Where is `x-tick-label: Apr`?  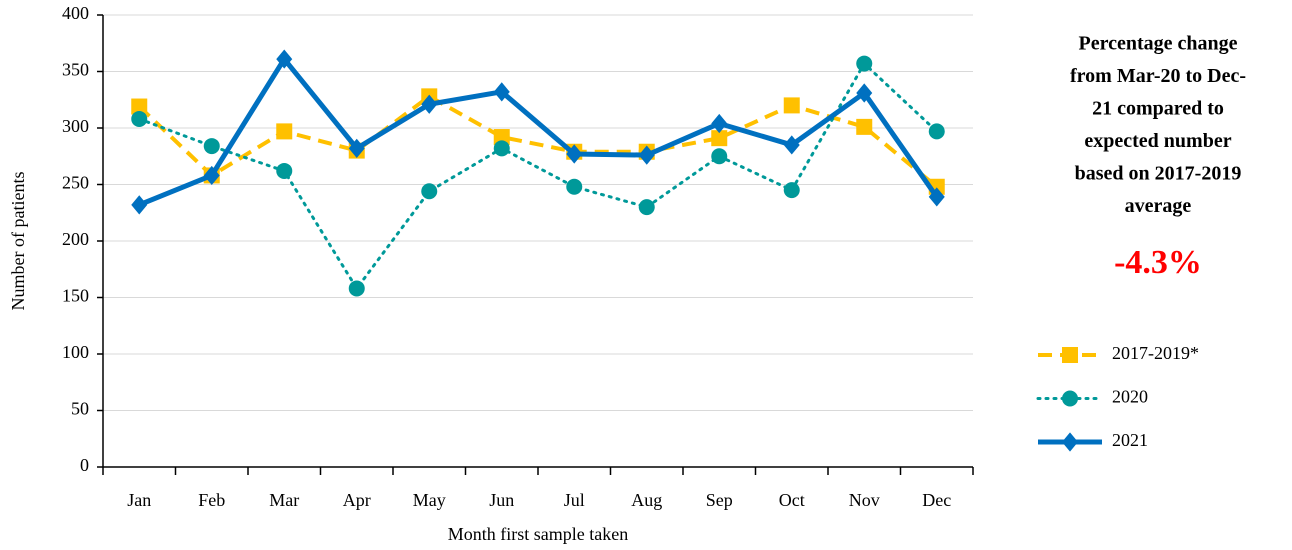 x-tick-label: Apr is located at coordinates (357, 500).